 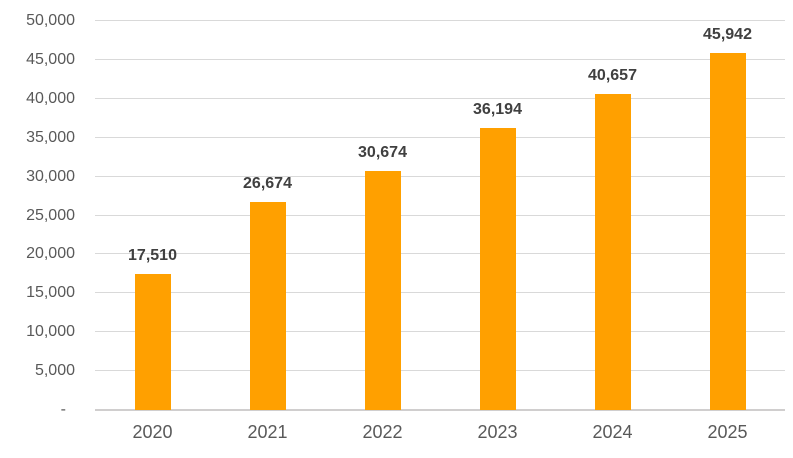 I want to click on data-label-2020: 17,510, so click(x=152, y=255).